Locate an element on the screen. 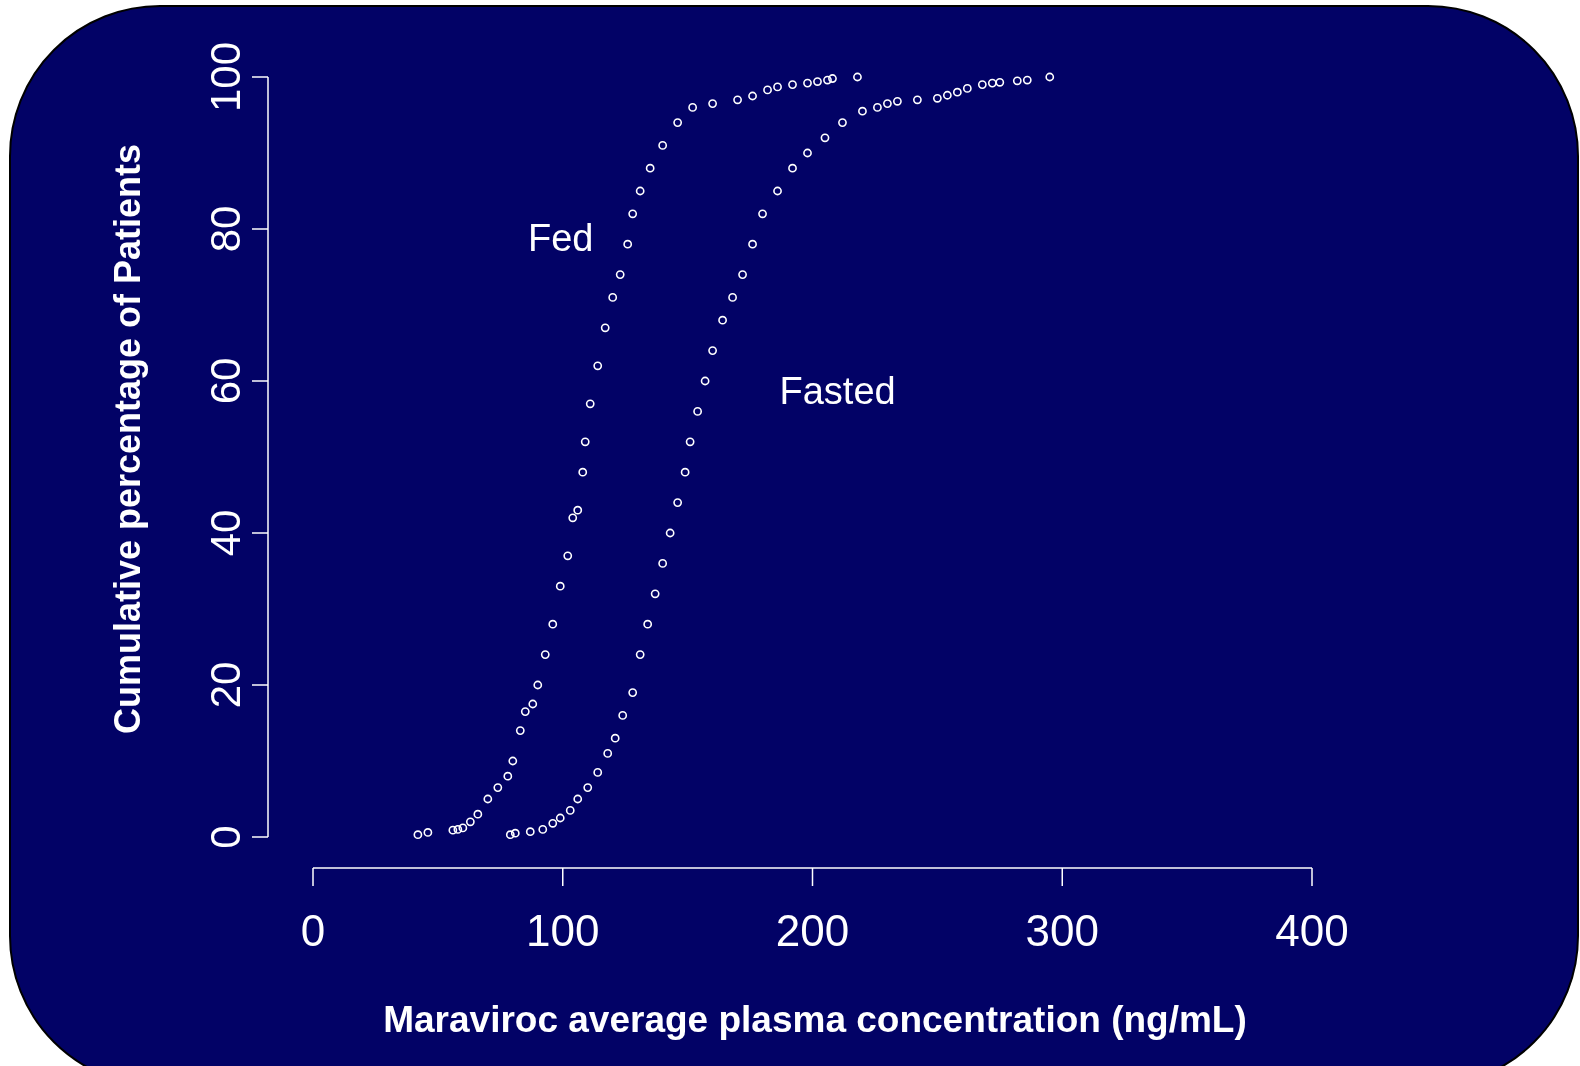 The image size is (1580, 1066). x-tick-label: 100 is located at coordinates (563, 930).